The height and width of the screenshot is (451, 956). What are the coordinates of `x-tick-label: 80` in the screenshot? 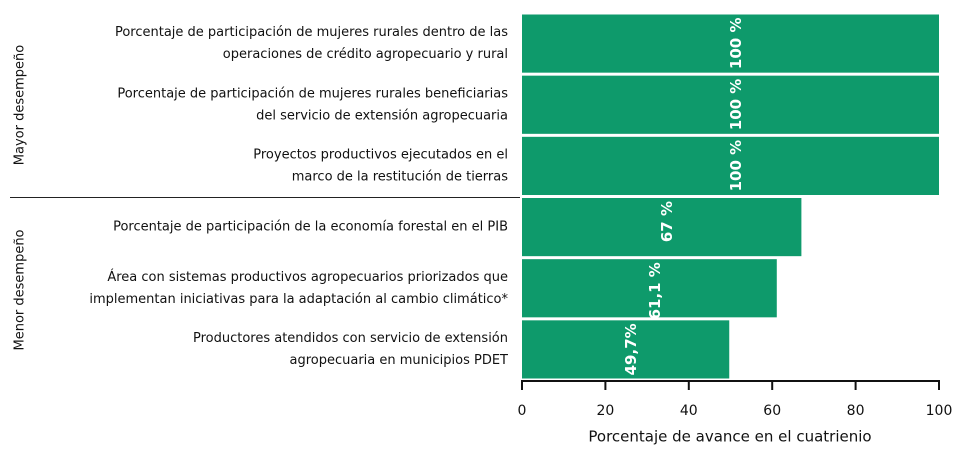 It's located at (856, 411).